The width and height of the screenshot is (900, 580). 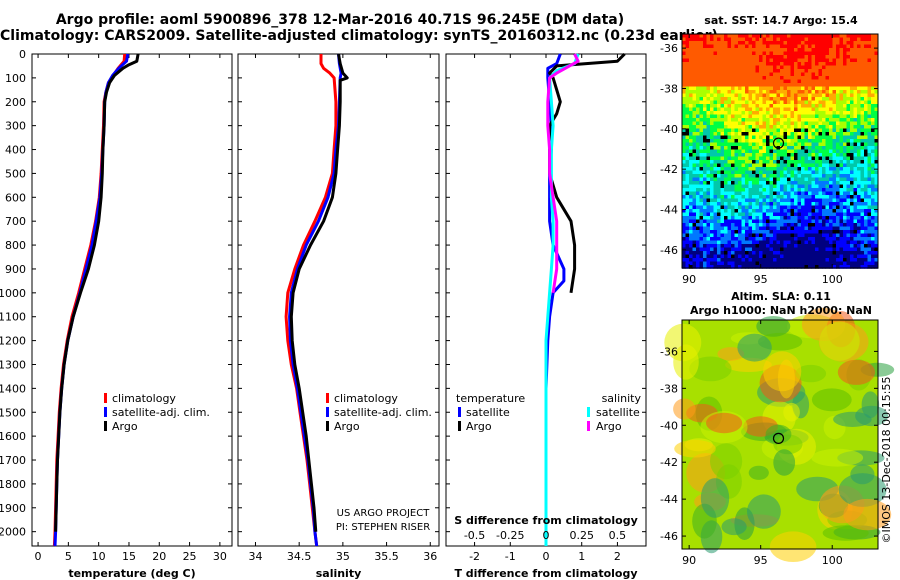 What do you see at coordinates (220, 556) in the screenshot?
I see `x-tick-label-temperature: 30` at bounding box center [220, 556].